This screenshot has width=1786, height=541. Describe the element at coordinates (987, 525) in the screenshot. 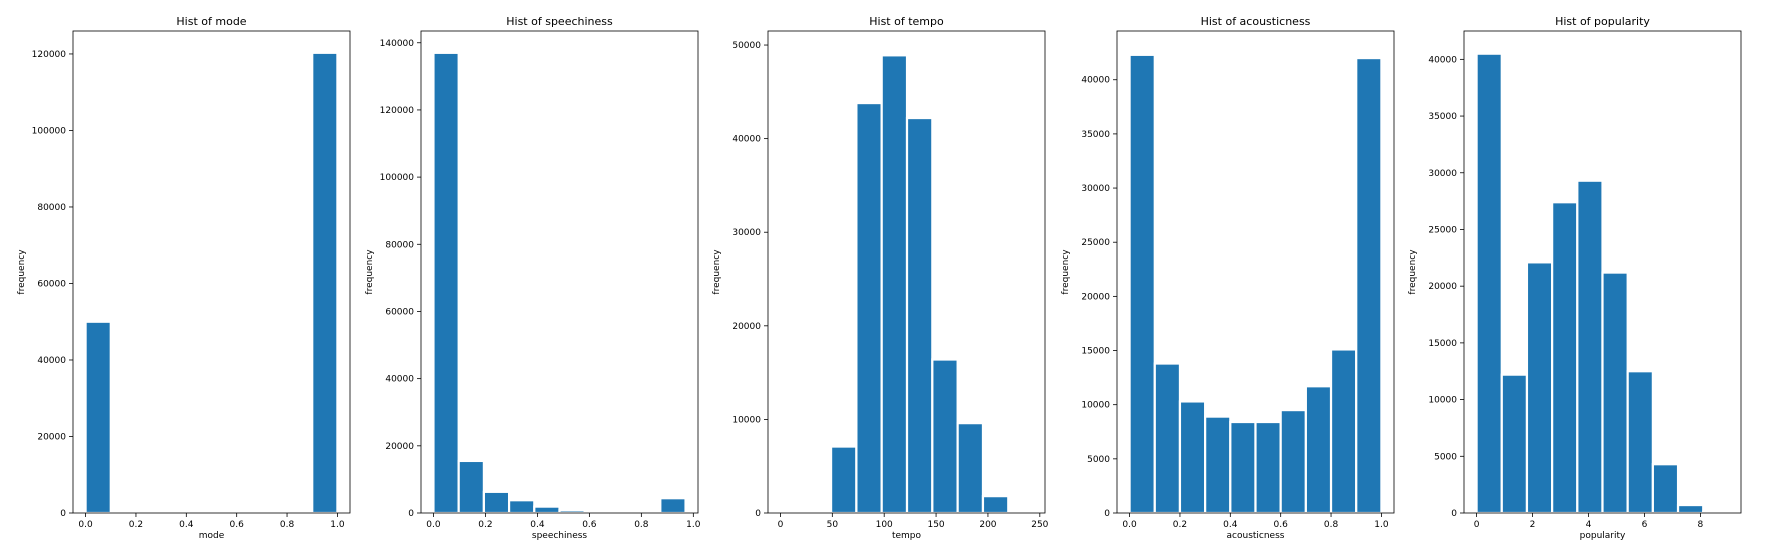

I see `x-tick-label: 200` at that location.